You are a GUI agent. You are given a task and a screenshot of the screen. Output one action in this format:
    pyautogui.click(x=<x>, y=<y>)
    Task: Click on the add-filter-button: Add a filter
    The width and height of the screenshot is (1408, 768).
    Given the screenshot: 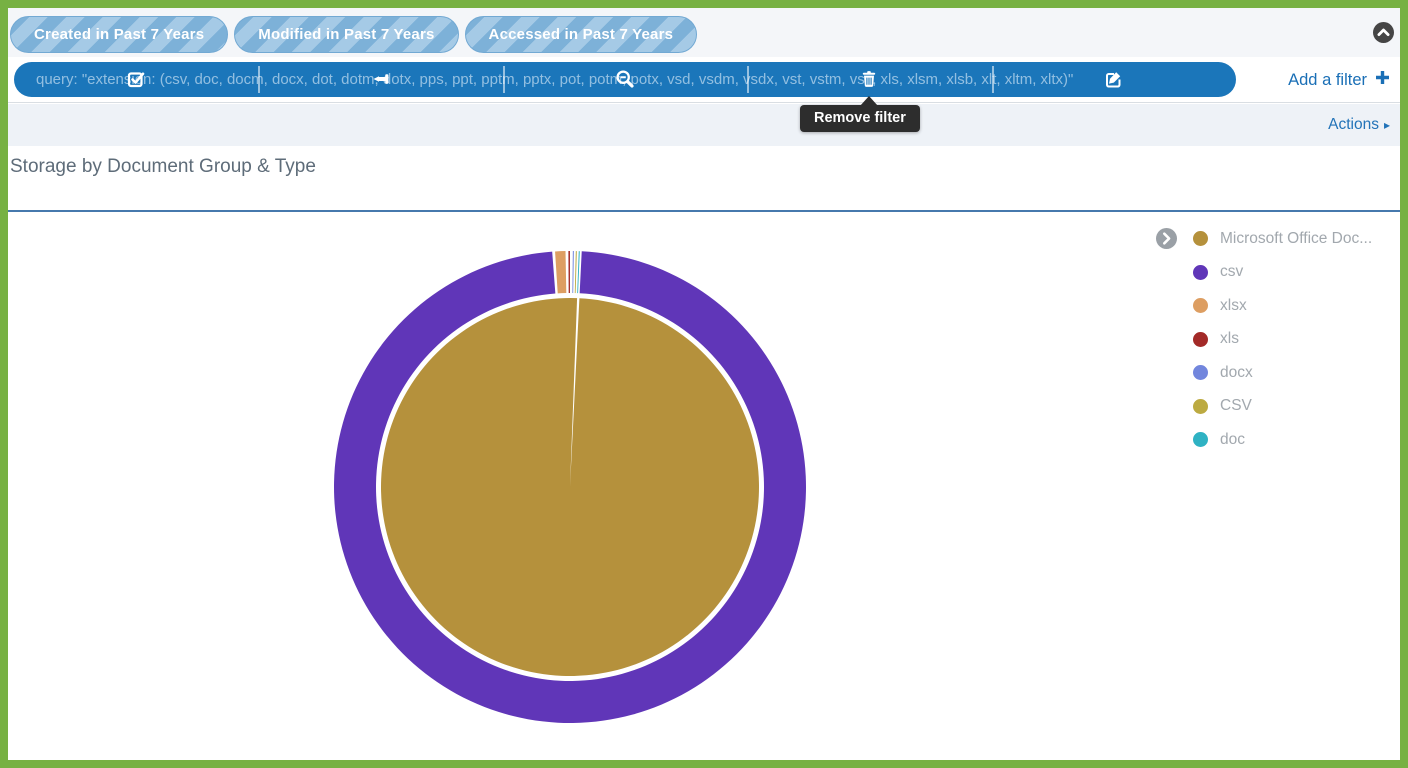 What is the action you would take?
    pyautogui.click(x=1339, y=80)
    